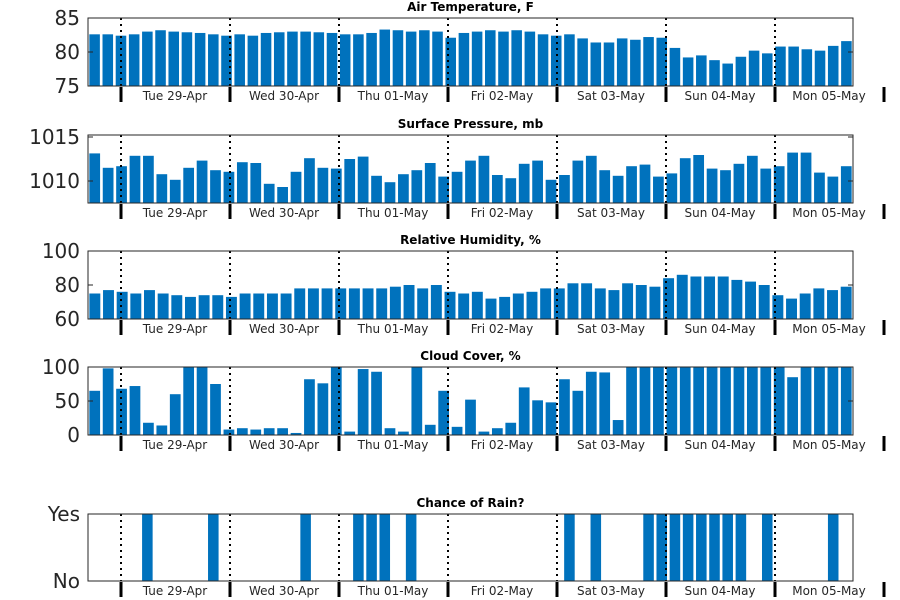  Describe the element at coordinates (174, 591) in the screenshot. I see `xtick-label: Tue 29-Apr` at that location.